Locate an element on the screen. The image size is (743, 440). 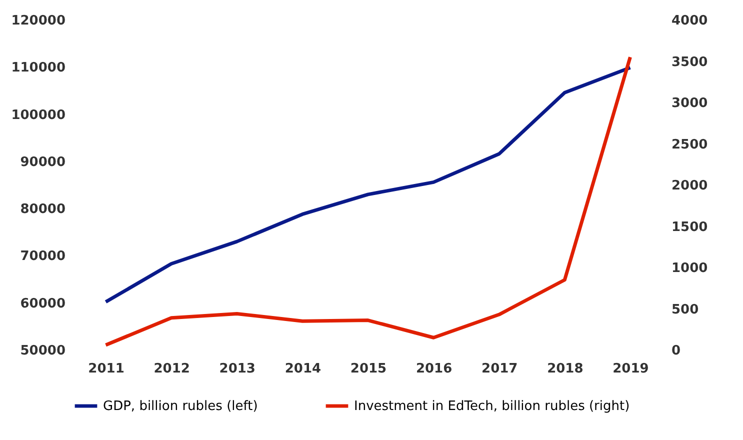
legend-label: GDP, billion rubles (left) is located at coordinates (180, 406).